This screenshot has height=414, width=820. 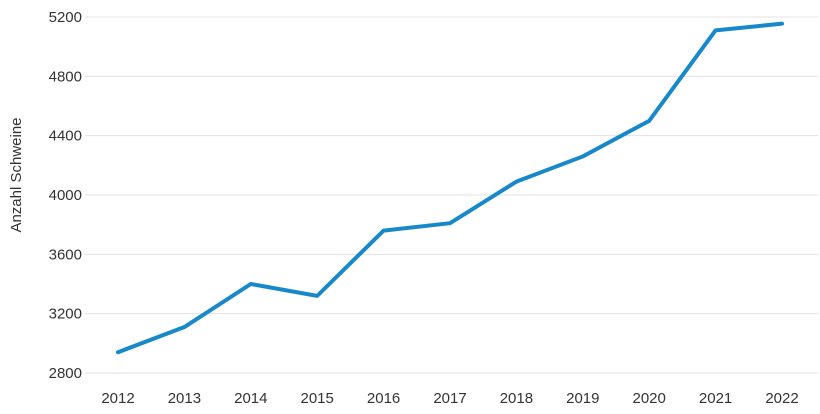 I want to click on x-tick-label: 2016, so click(x=383, y=398).